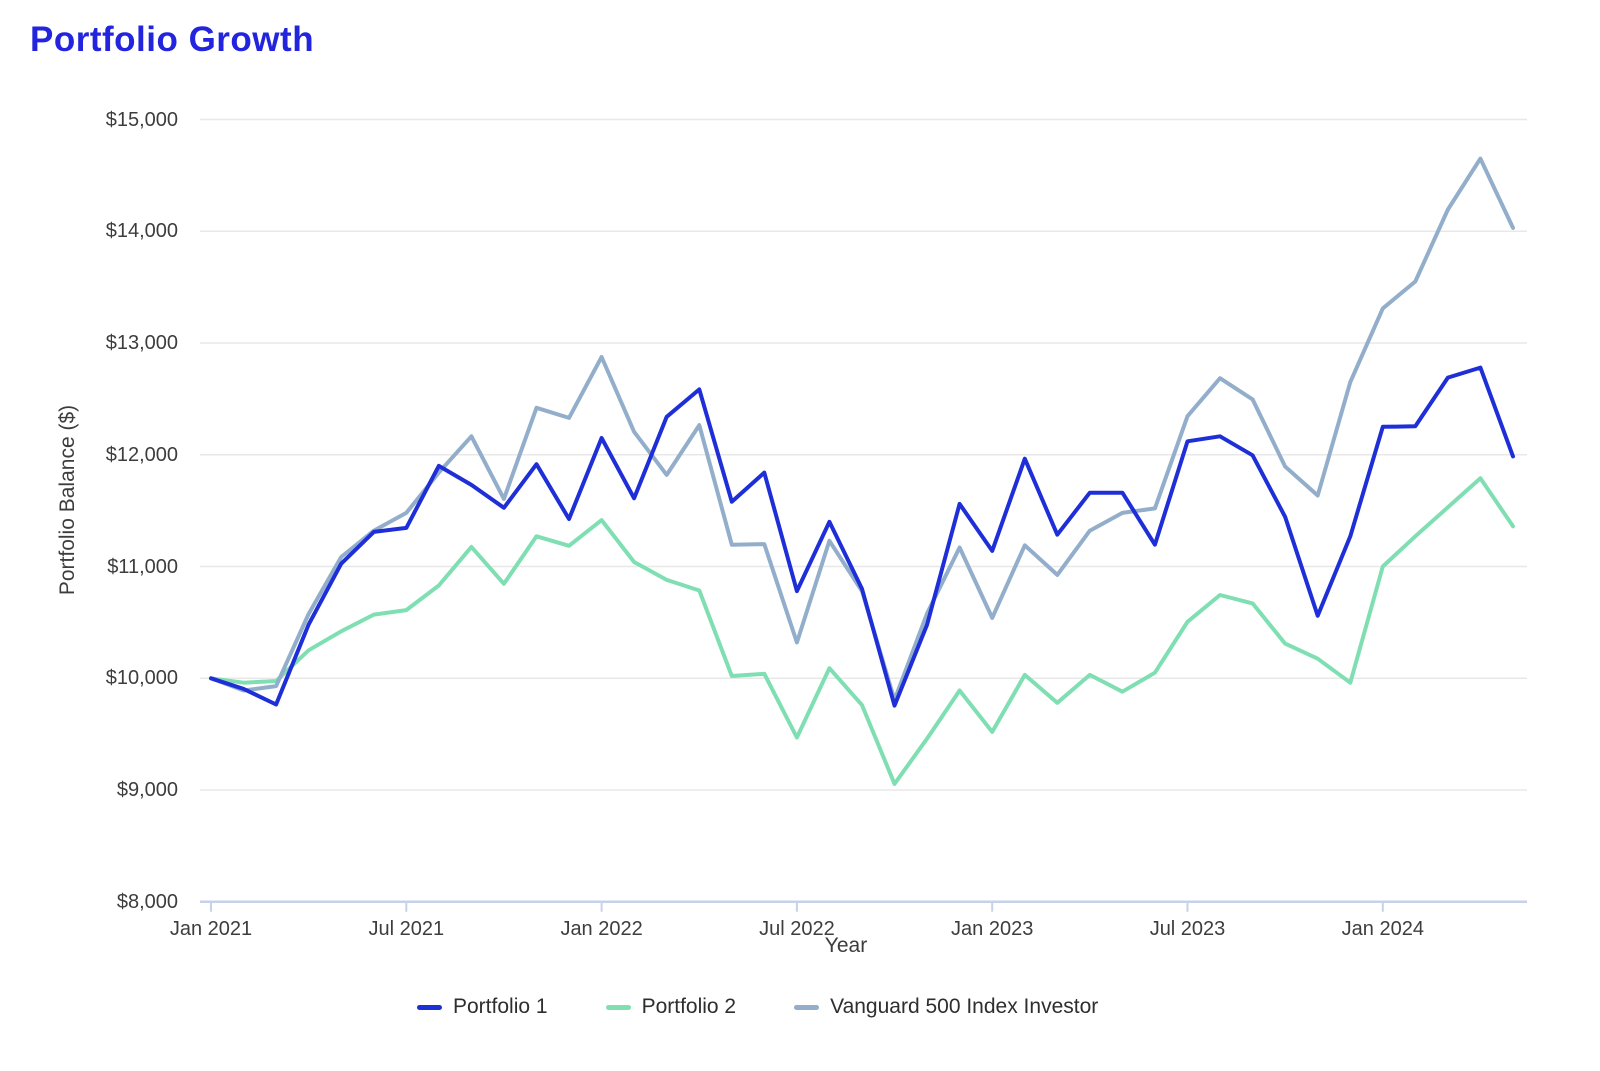 The image size is (1600, 1071). What do you see at coordinates (1382, 929) in the screenshot?
I see `x-tick-label: Jan 2024` at bounding box center [1382, 929].